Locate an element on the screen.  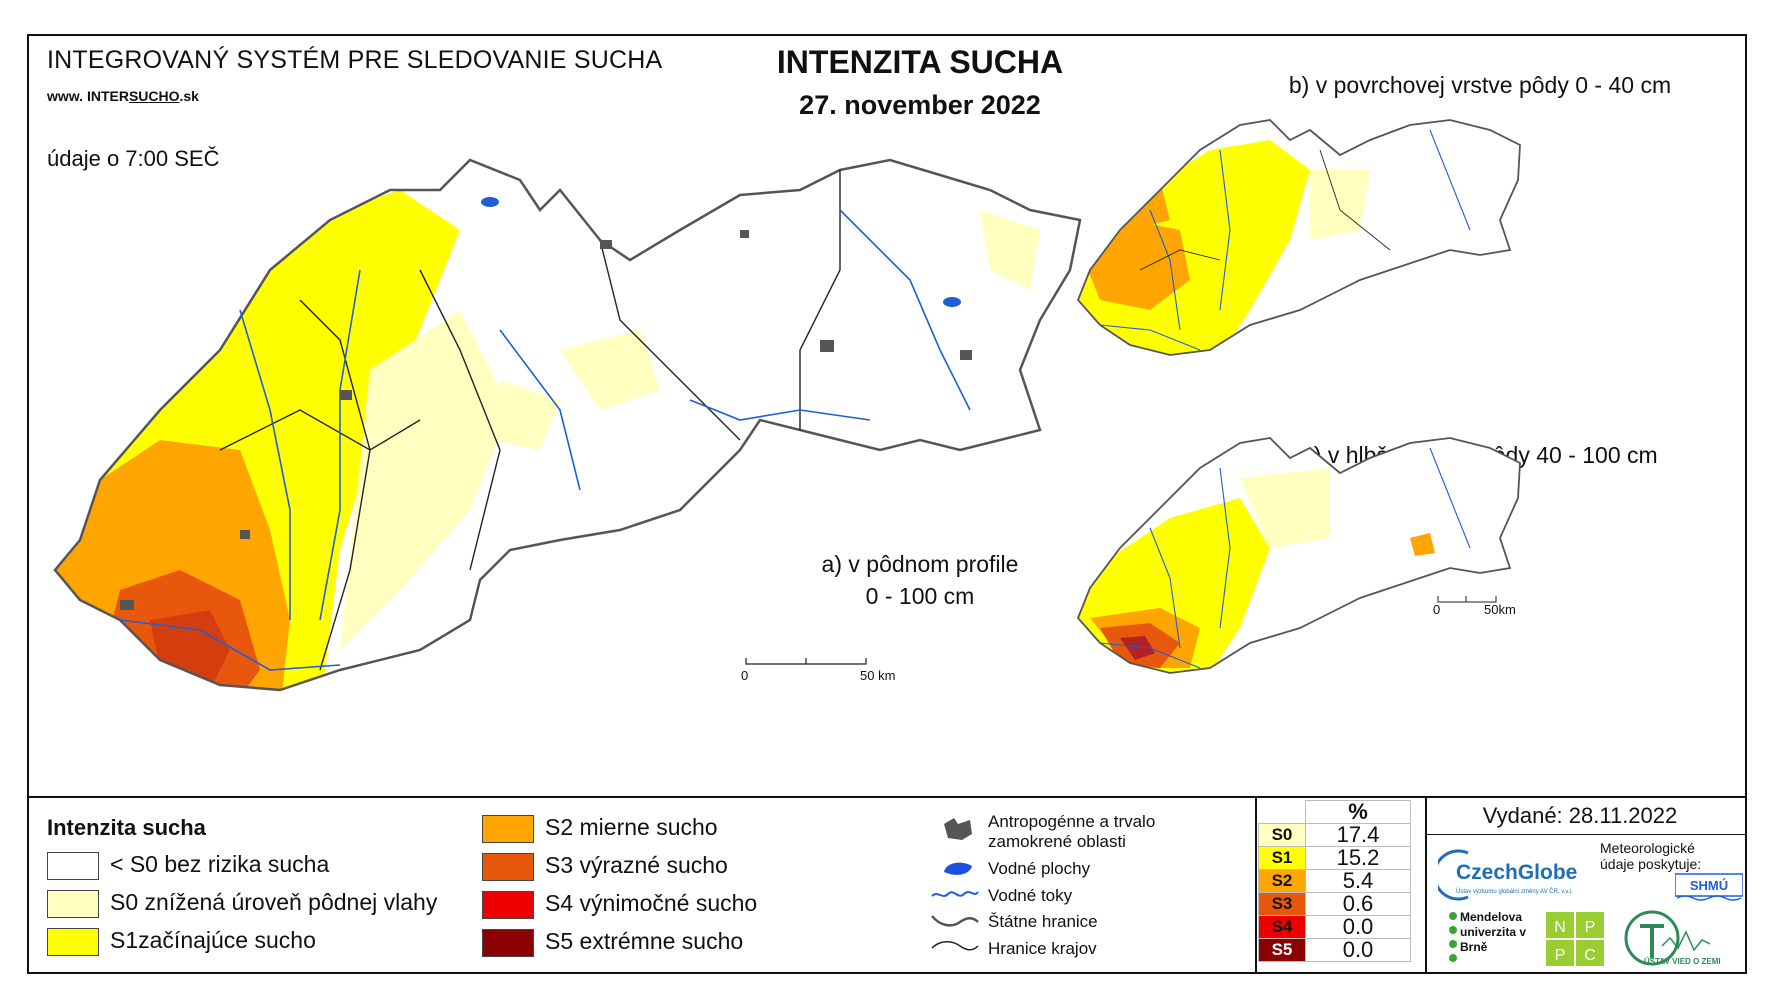
legend-swatch-s2 is located at coordinates (508, 829).